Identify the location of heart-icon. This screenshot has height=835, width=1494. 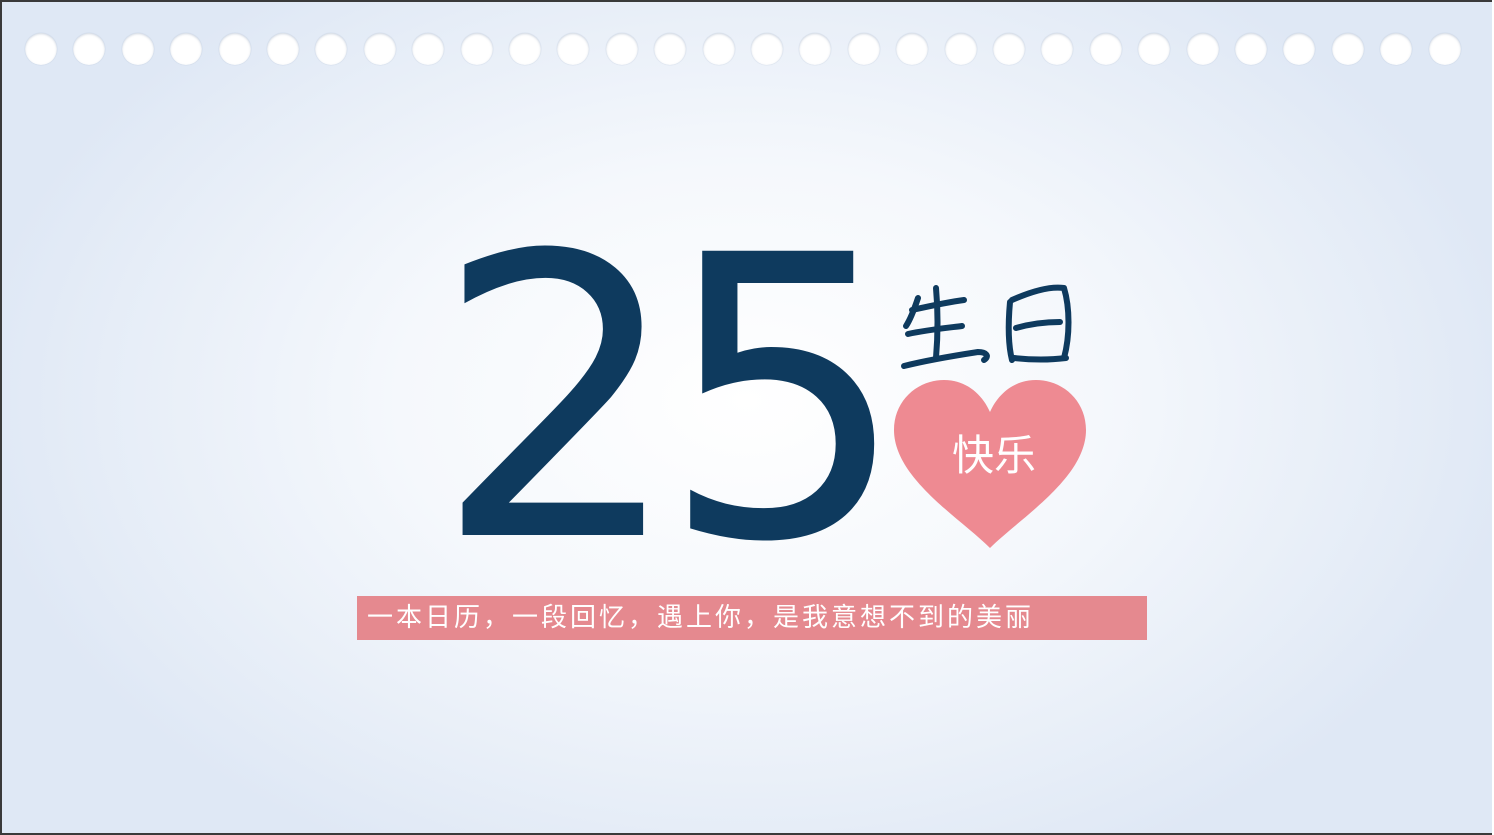
(990, 464).